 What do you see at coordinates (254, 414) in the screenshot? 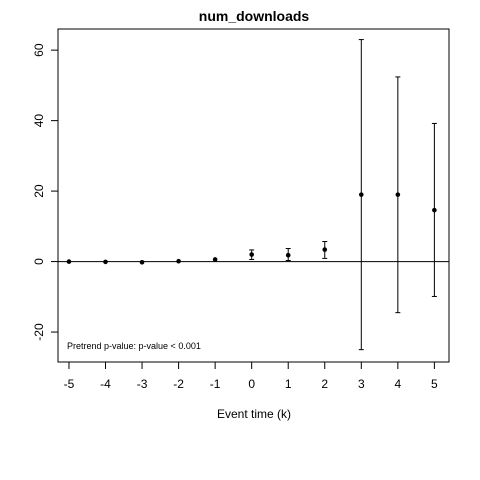
I see `x-axis-label: Event time (k)` at bounding box center [254, 414].